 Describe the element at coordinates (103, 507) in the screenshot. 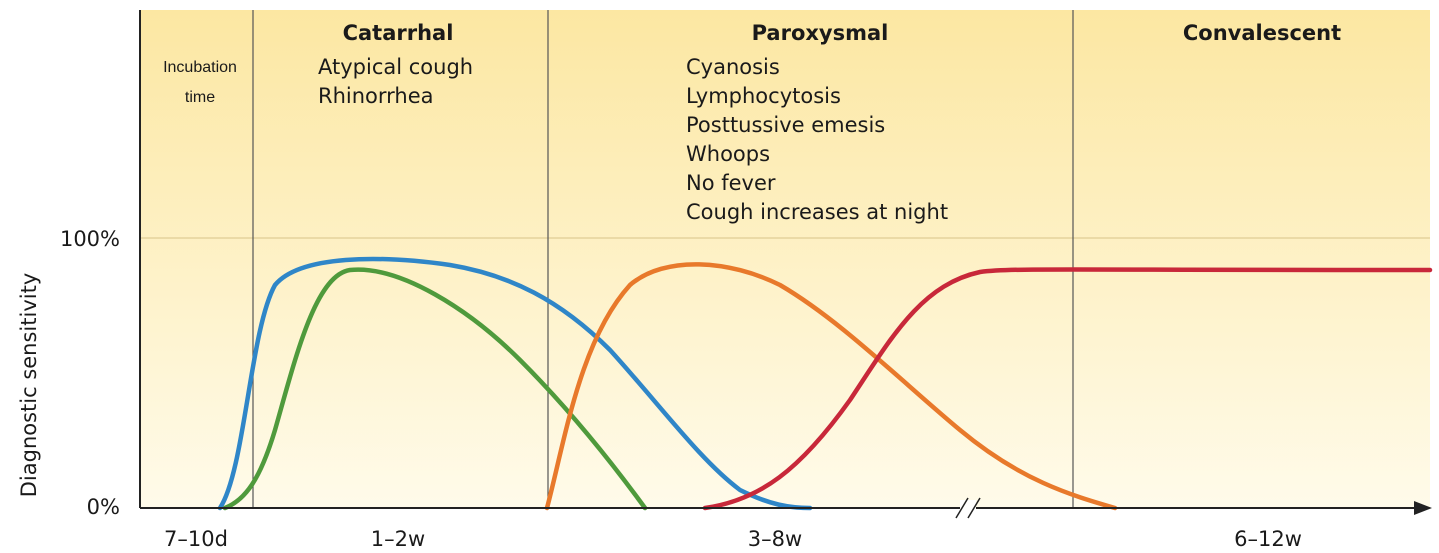

I see `y-tick-label: 0%` at that location.